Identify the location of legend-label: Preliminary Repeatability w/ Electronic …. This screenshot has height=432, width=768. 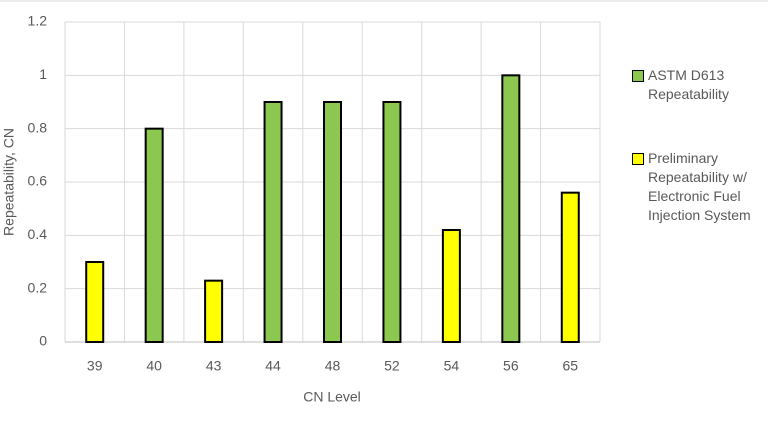
(699, 186).